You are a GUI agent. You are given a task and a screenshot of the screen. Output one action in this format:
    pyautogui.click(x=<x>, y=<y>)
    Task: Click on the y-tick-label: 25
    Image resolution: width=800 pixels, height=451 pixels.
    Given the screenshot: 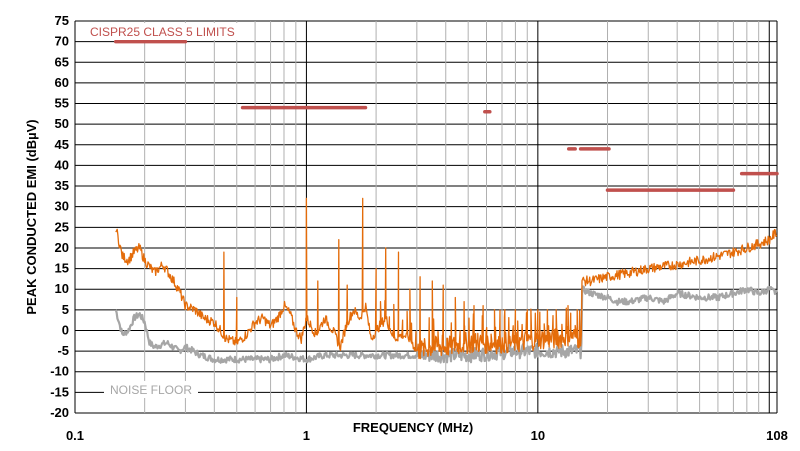 What is the action you would take?
    pyautogui.click(x=62, y=226)
    